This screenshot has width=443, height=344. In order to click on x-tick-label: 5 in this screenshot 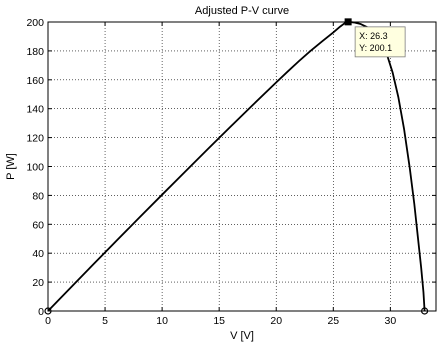, I will do `click(105, 321)`.